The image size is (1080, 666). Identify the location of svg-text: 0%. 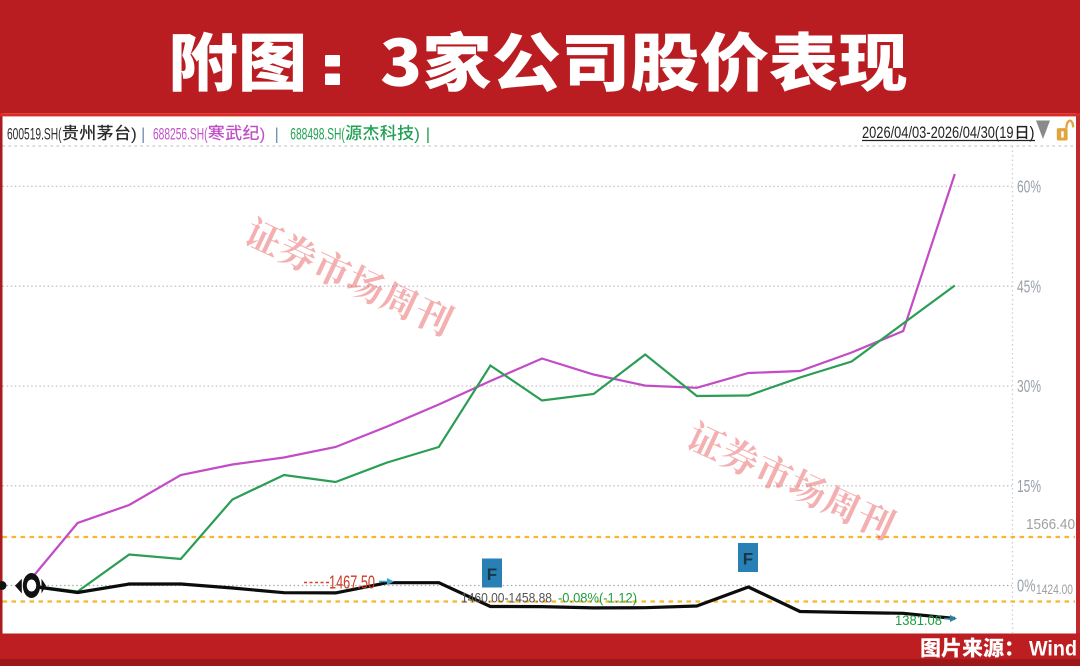
(1026, 586).